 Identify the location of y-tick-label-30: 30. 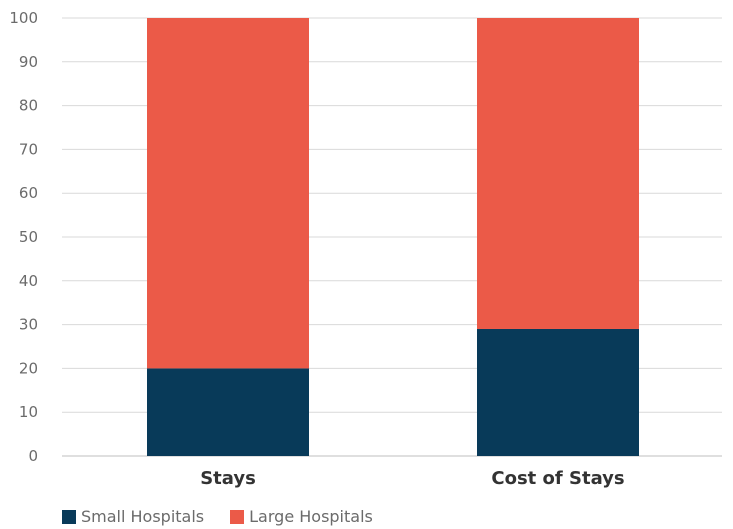
(28, 325).